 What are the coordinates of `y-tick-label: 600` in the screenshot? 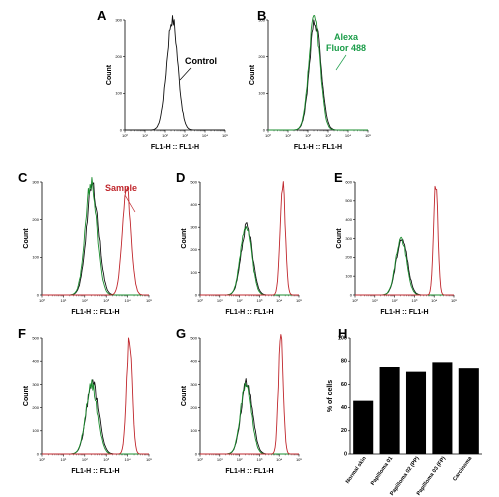 It's located at (348, 181).